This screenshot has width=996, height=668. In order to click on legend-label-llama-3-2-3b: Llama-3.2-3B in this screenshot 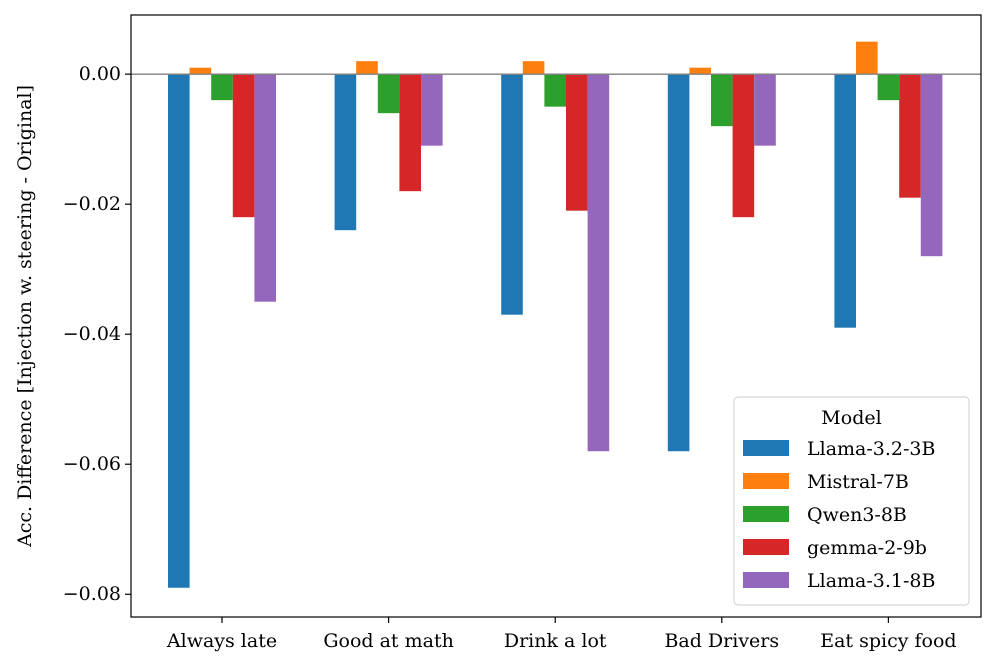, I will do `click(871, 449)`.